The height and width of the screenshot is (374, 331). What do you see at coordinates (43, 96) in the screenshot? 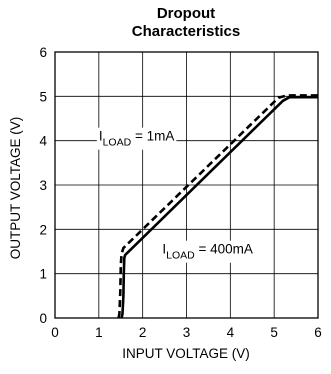
I see `y-tick-label: 5` at bounding box center [43, 96].